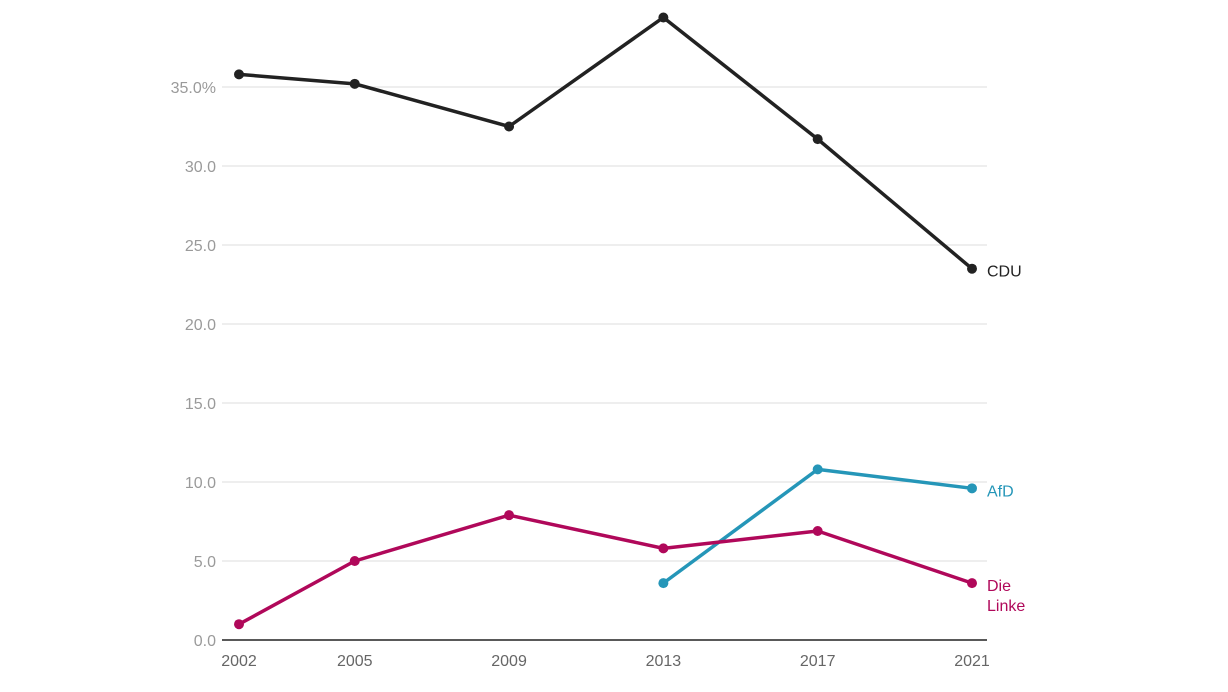 Image resolution: width=1228 pixels, height=692 pixels. What do you see at coordinates (355, 661) in the screenshot?
I see `x-tick-label: 2005` at bounding box center [355, 661].